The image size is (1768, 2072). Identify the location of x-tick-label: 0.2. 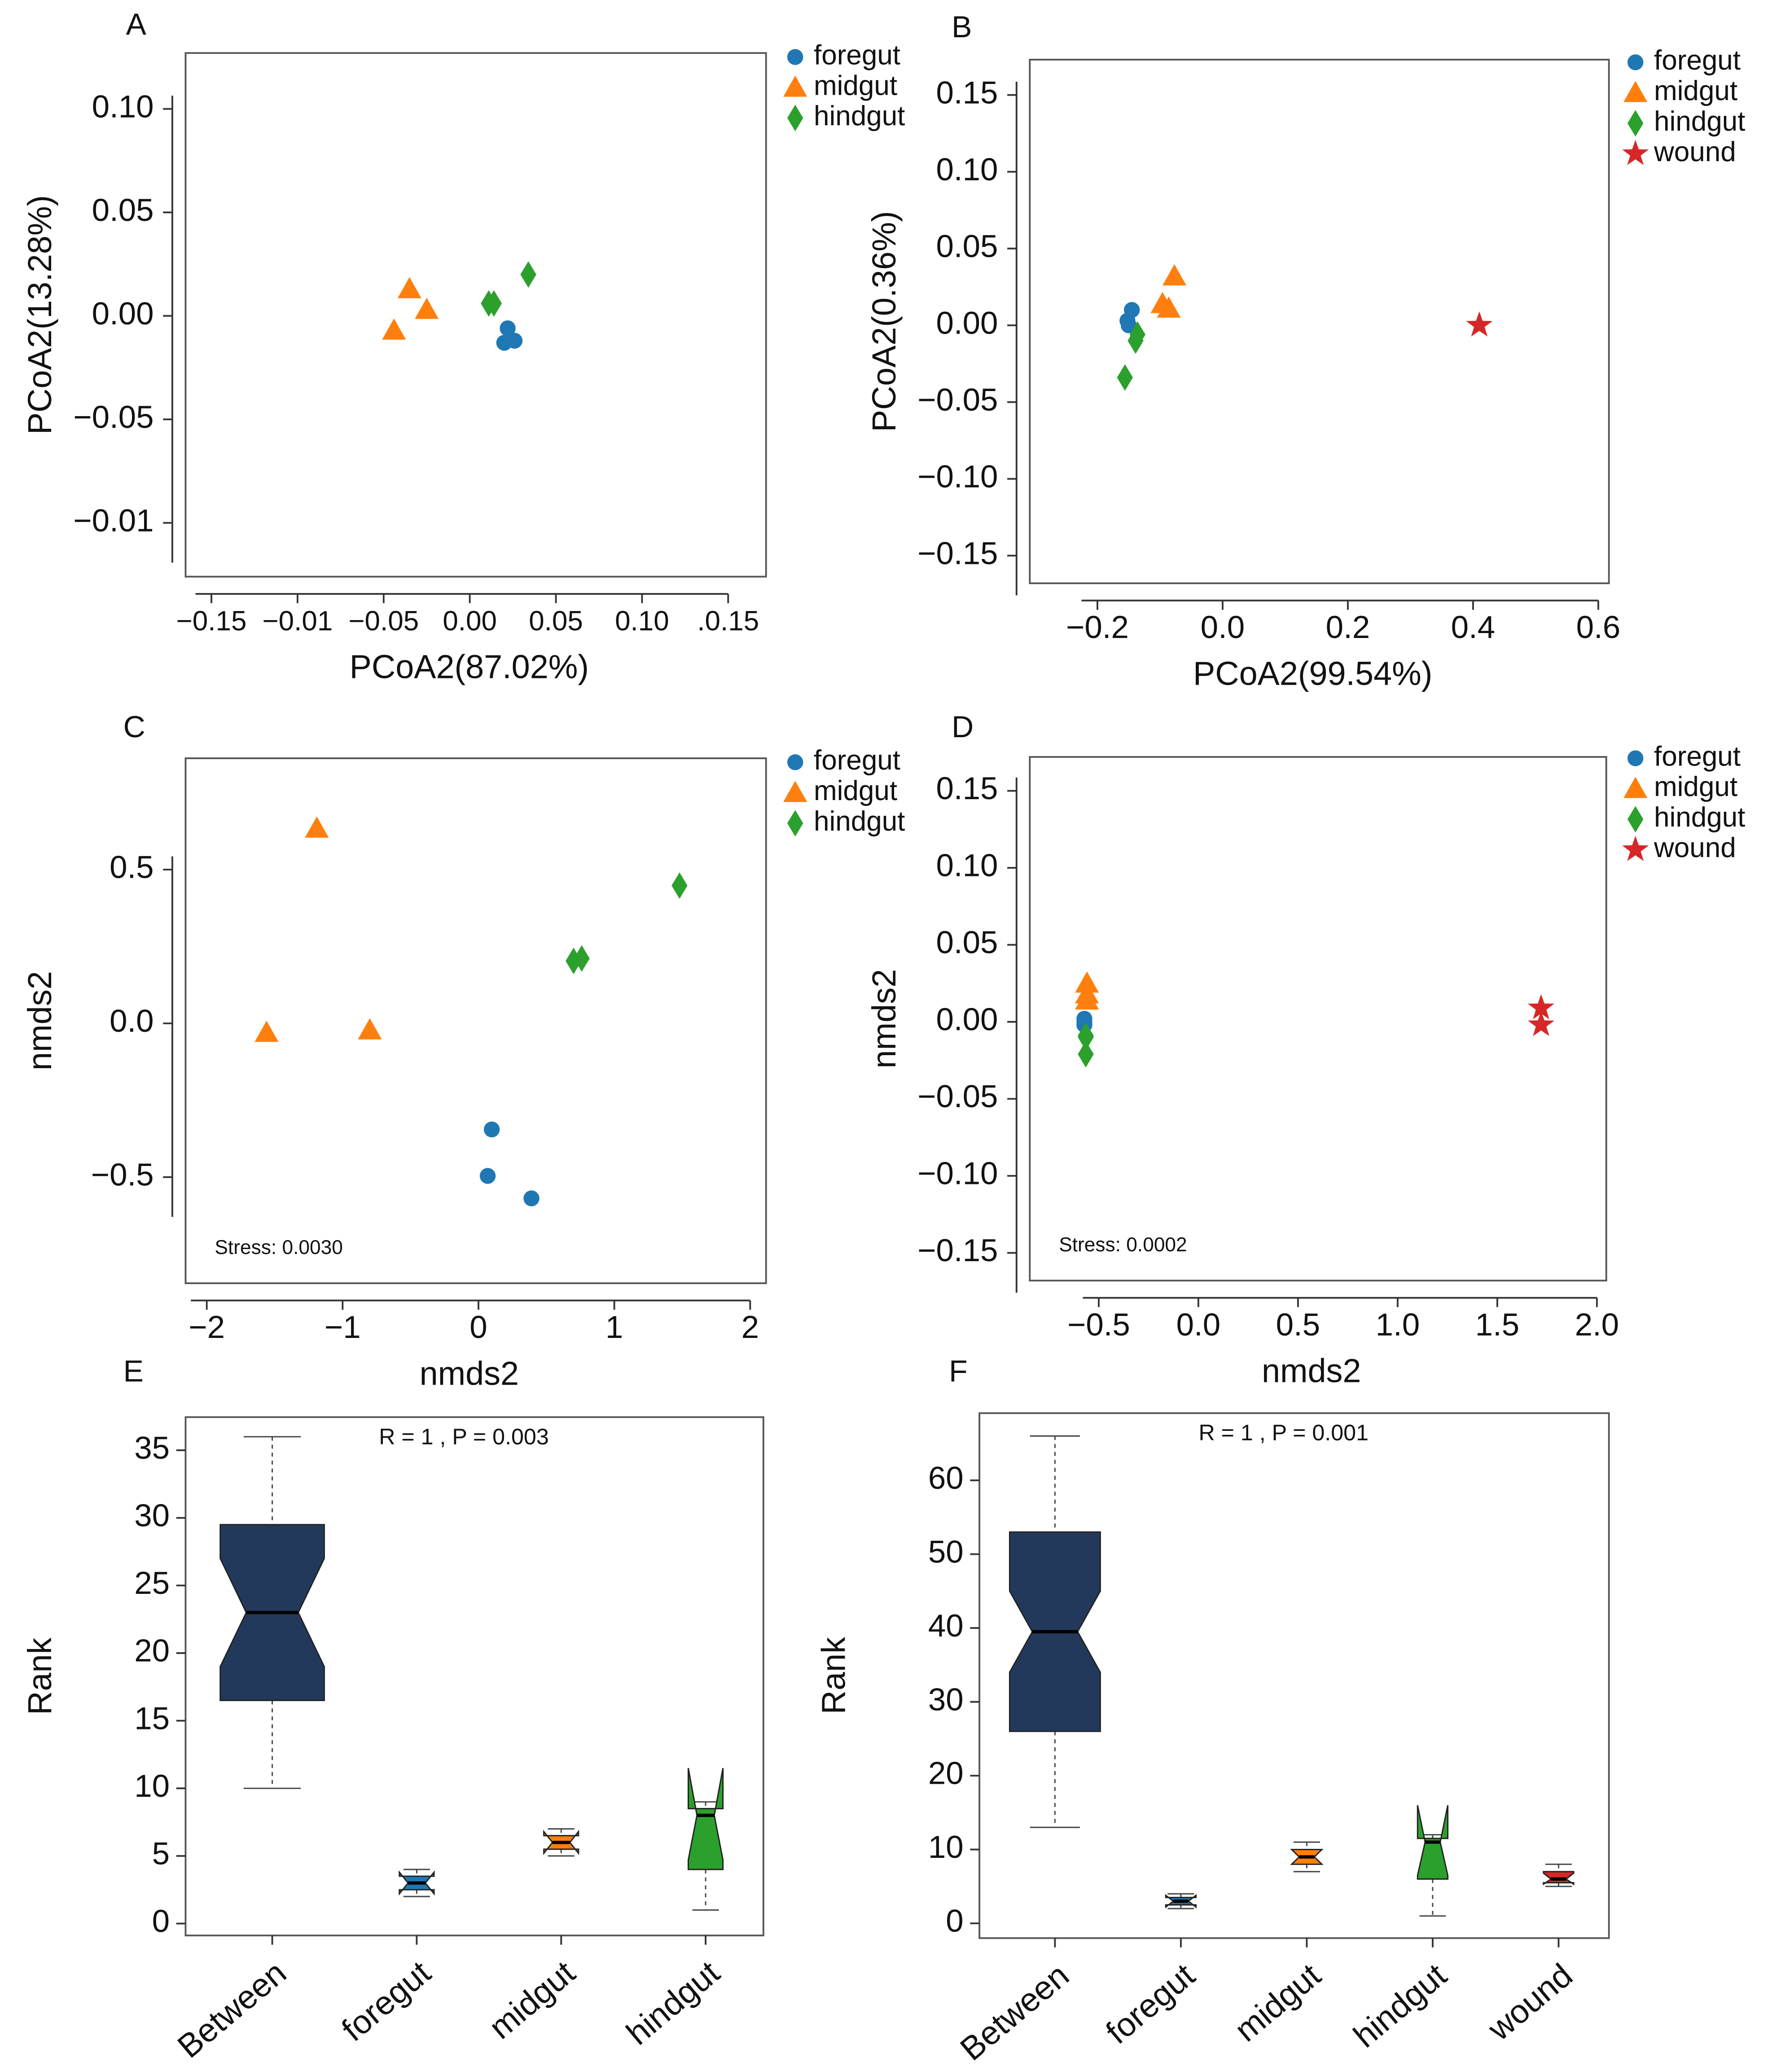
(1348, 627).